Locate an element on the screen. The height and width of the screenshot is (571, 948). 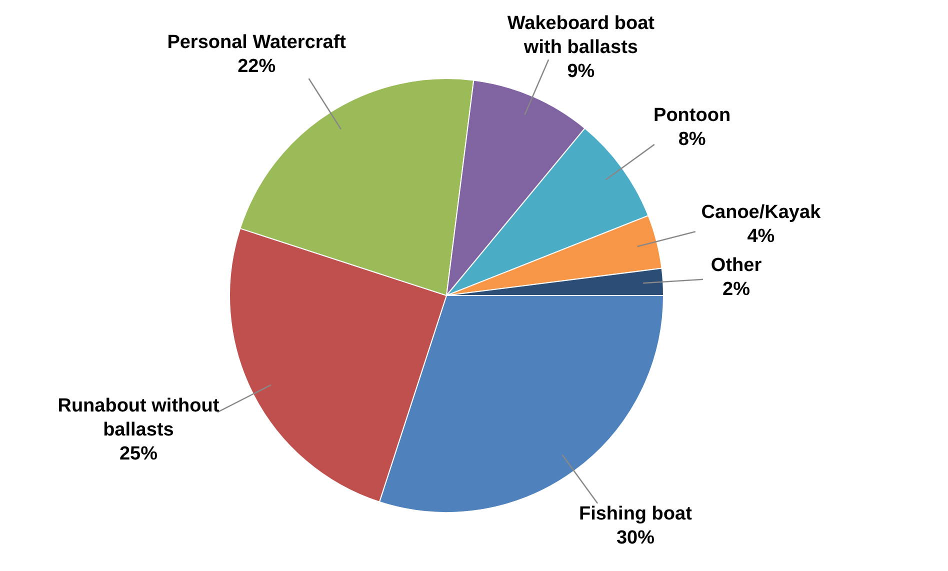
slice-label: Canoe/Kayak is located at coordinates (761, 212).